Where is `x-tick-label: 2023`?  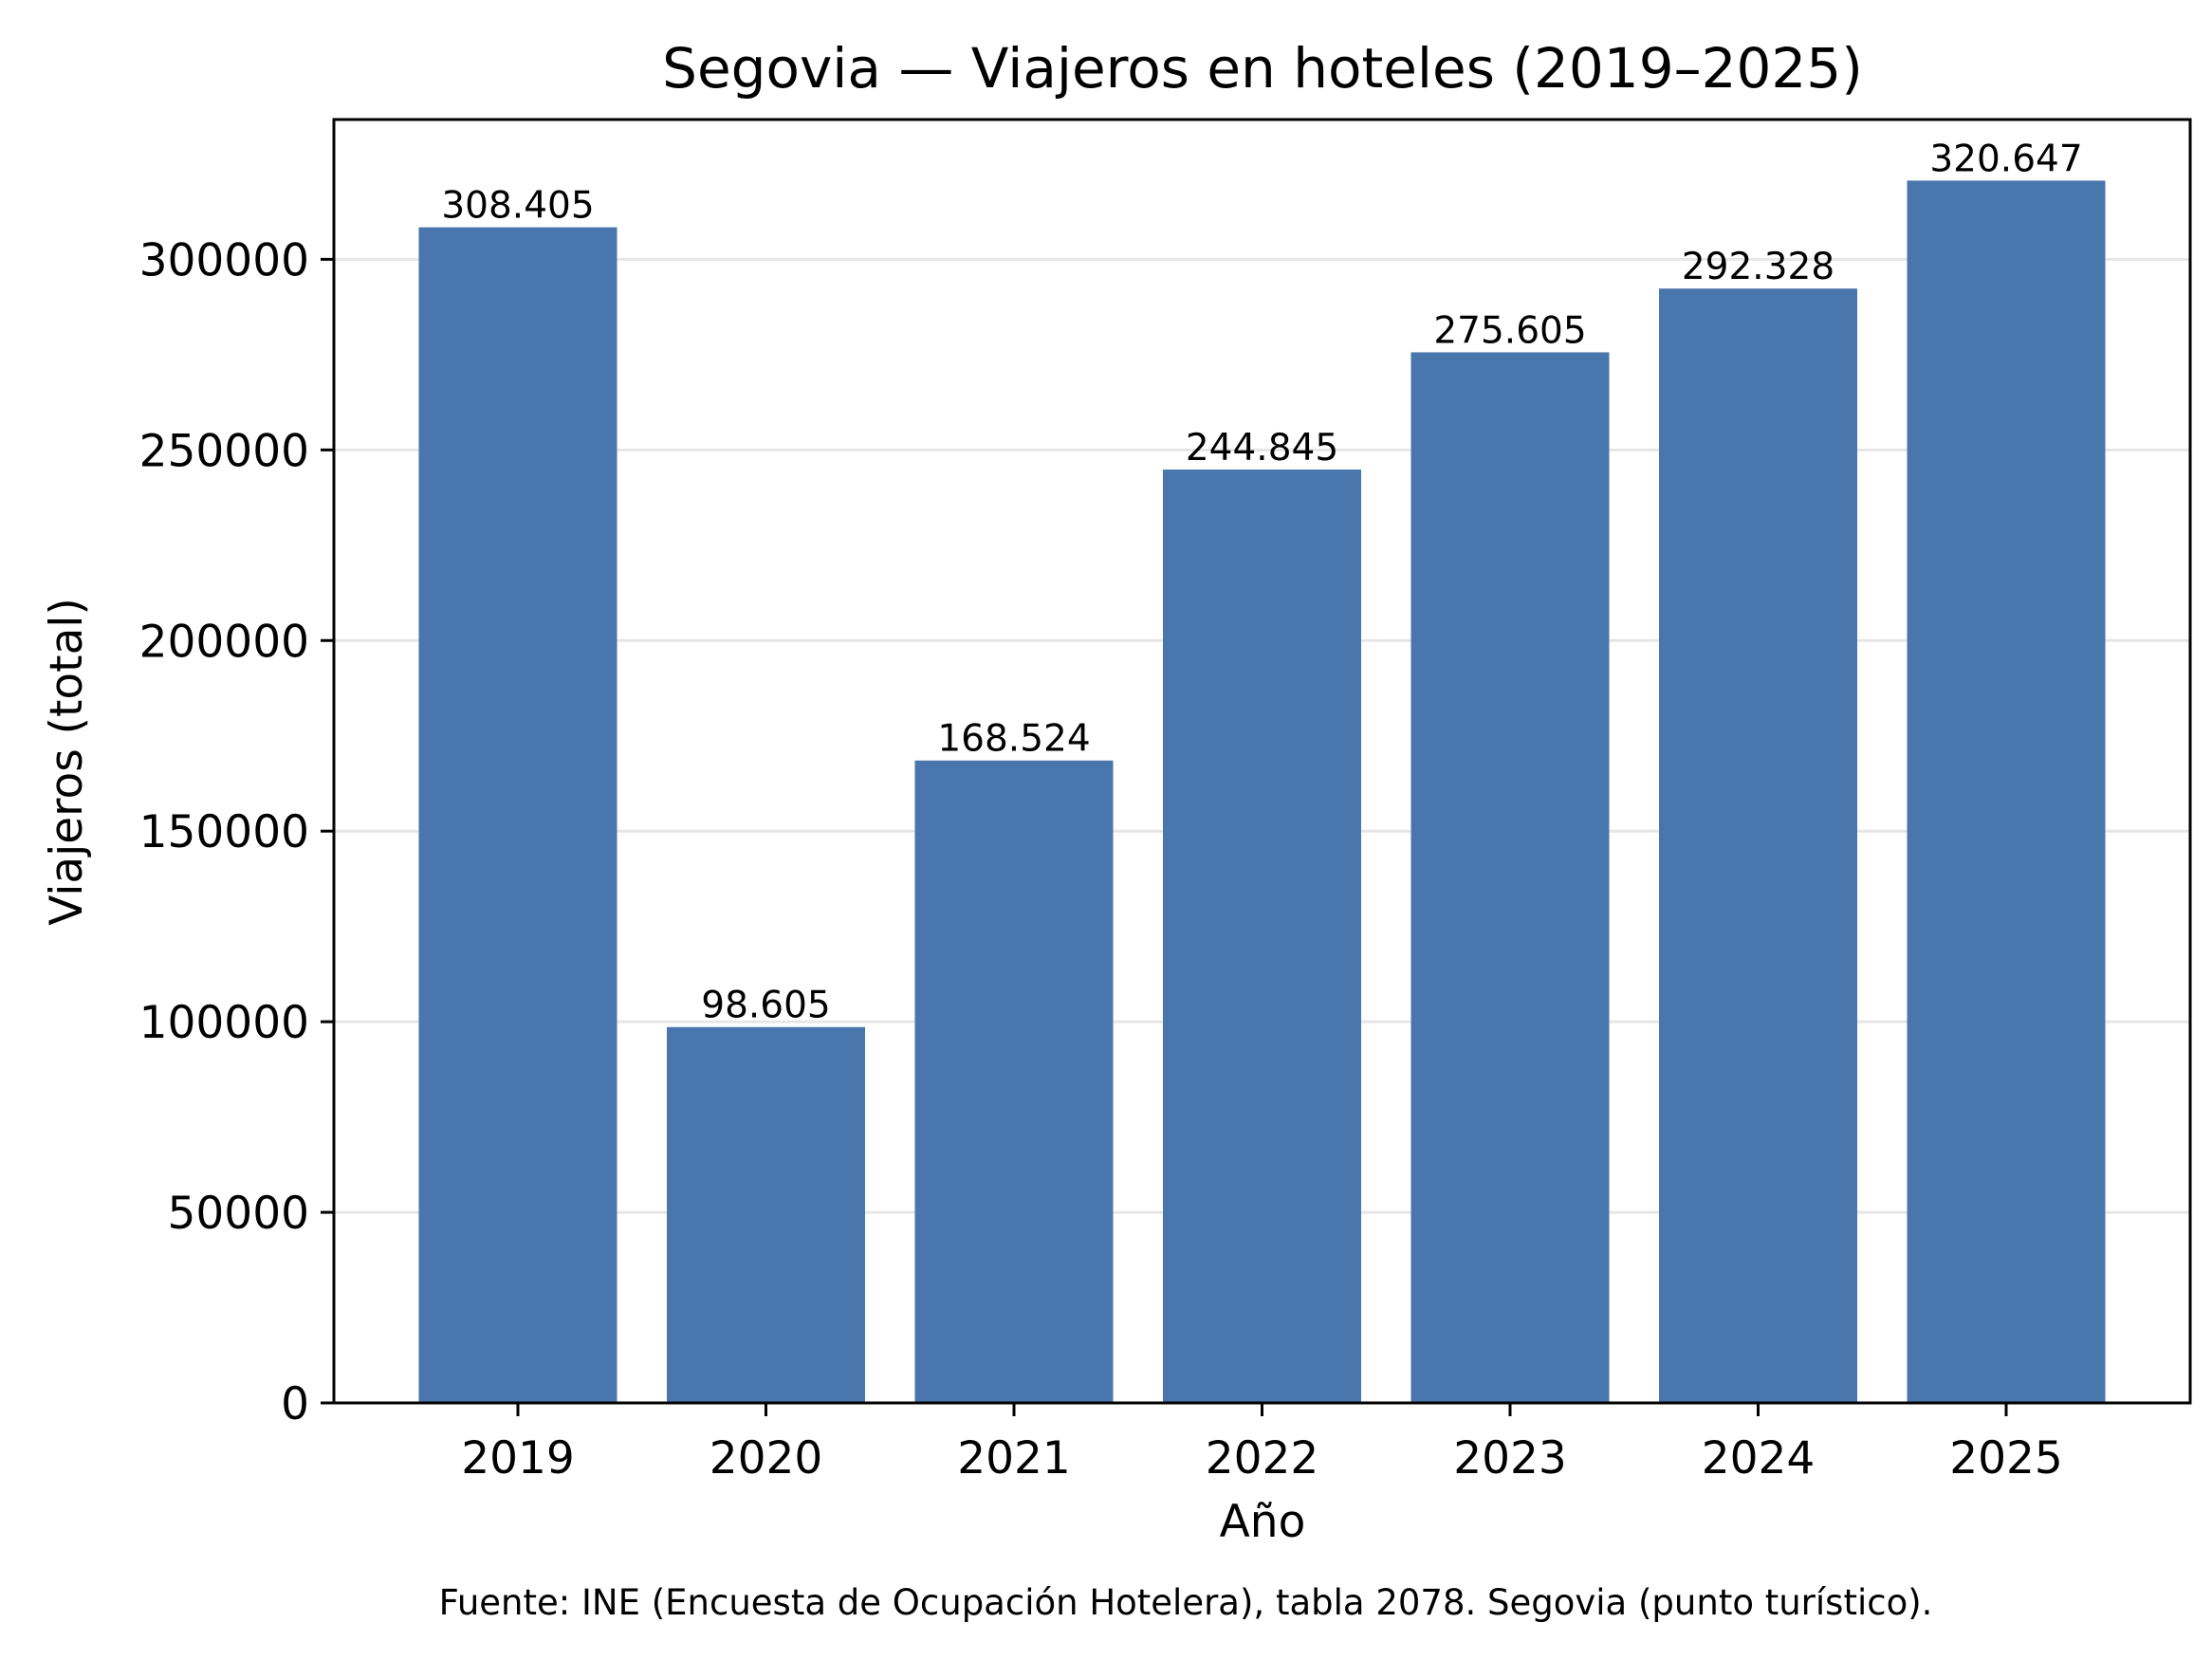
x-tick-label: 2023 is located at coordinates (1510, 1458).